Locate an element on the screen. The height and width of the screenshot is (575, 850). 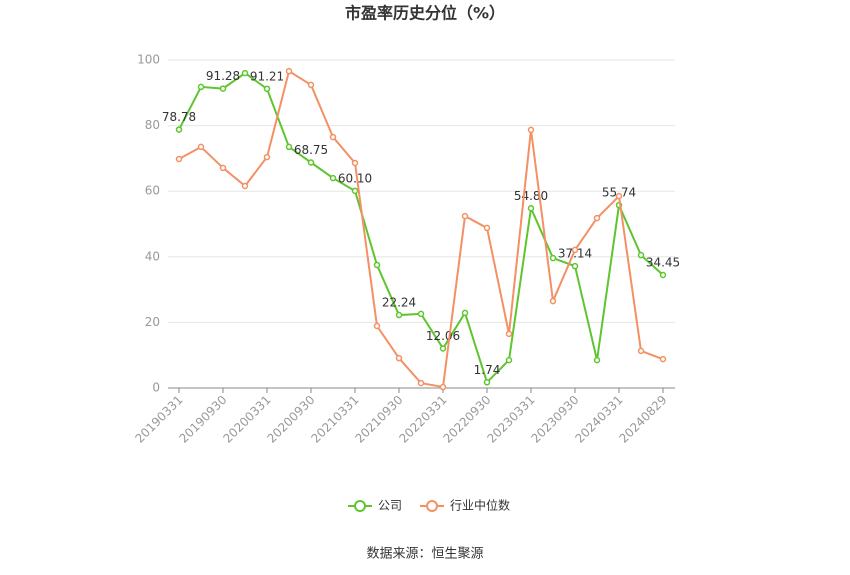
data-label: 55.74 is located at coordinates (619, 193).